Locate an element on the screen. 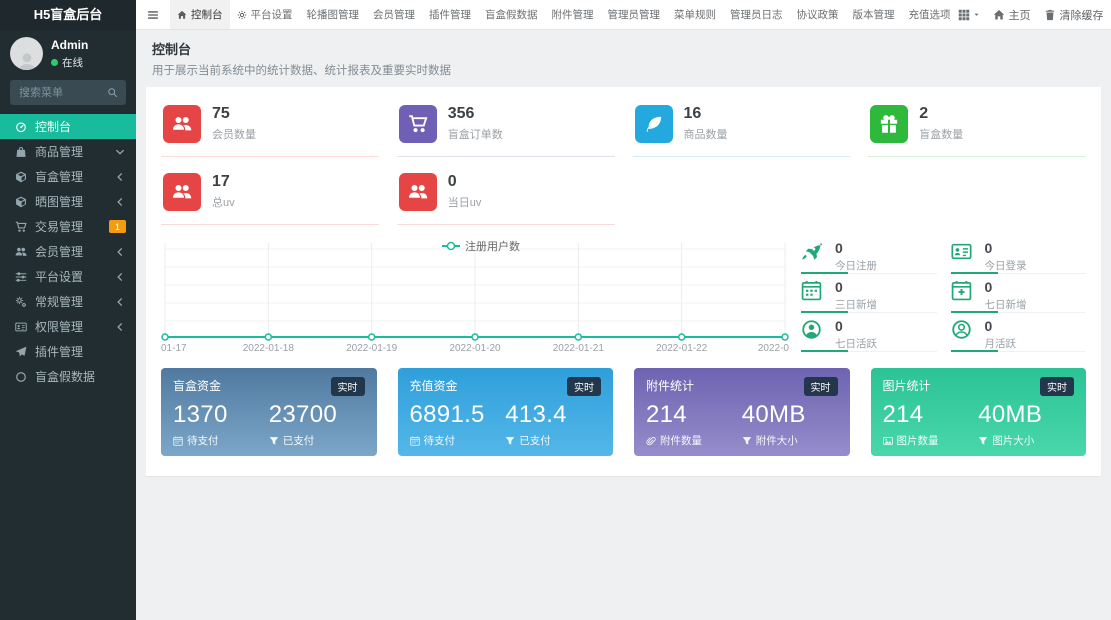  sidebar-toggle-button is located at coordinates (153, 14).